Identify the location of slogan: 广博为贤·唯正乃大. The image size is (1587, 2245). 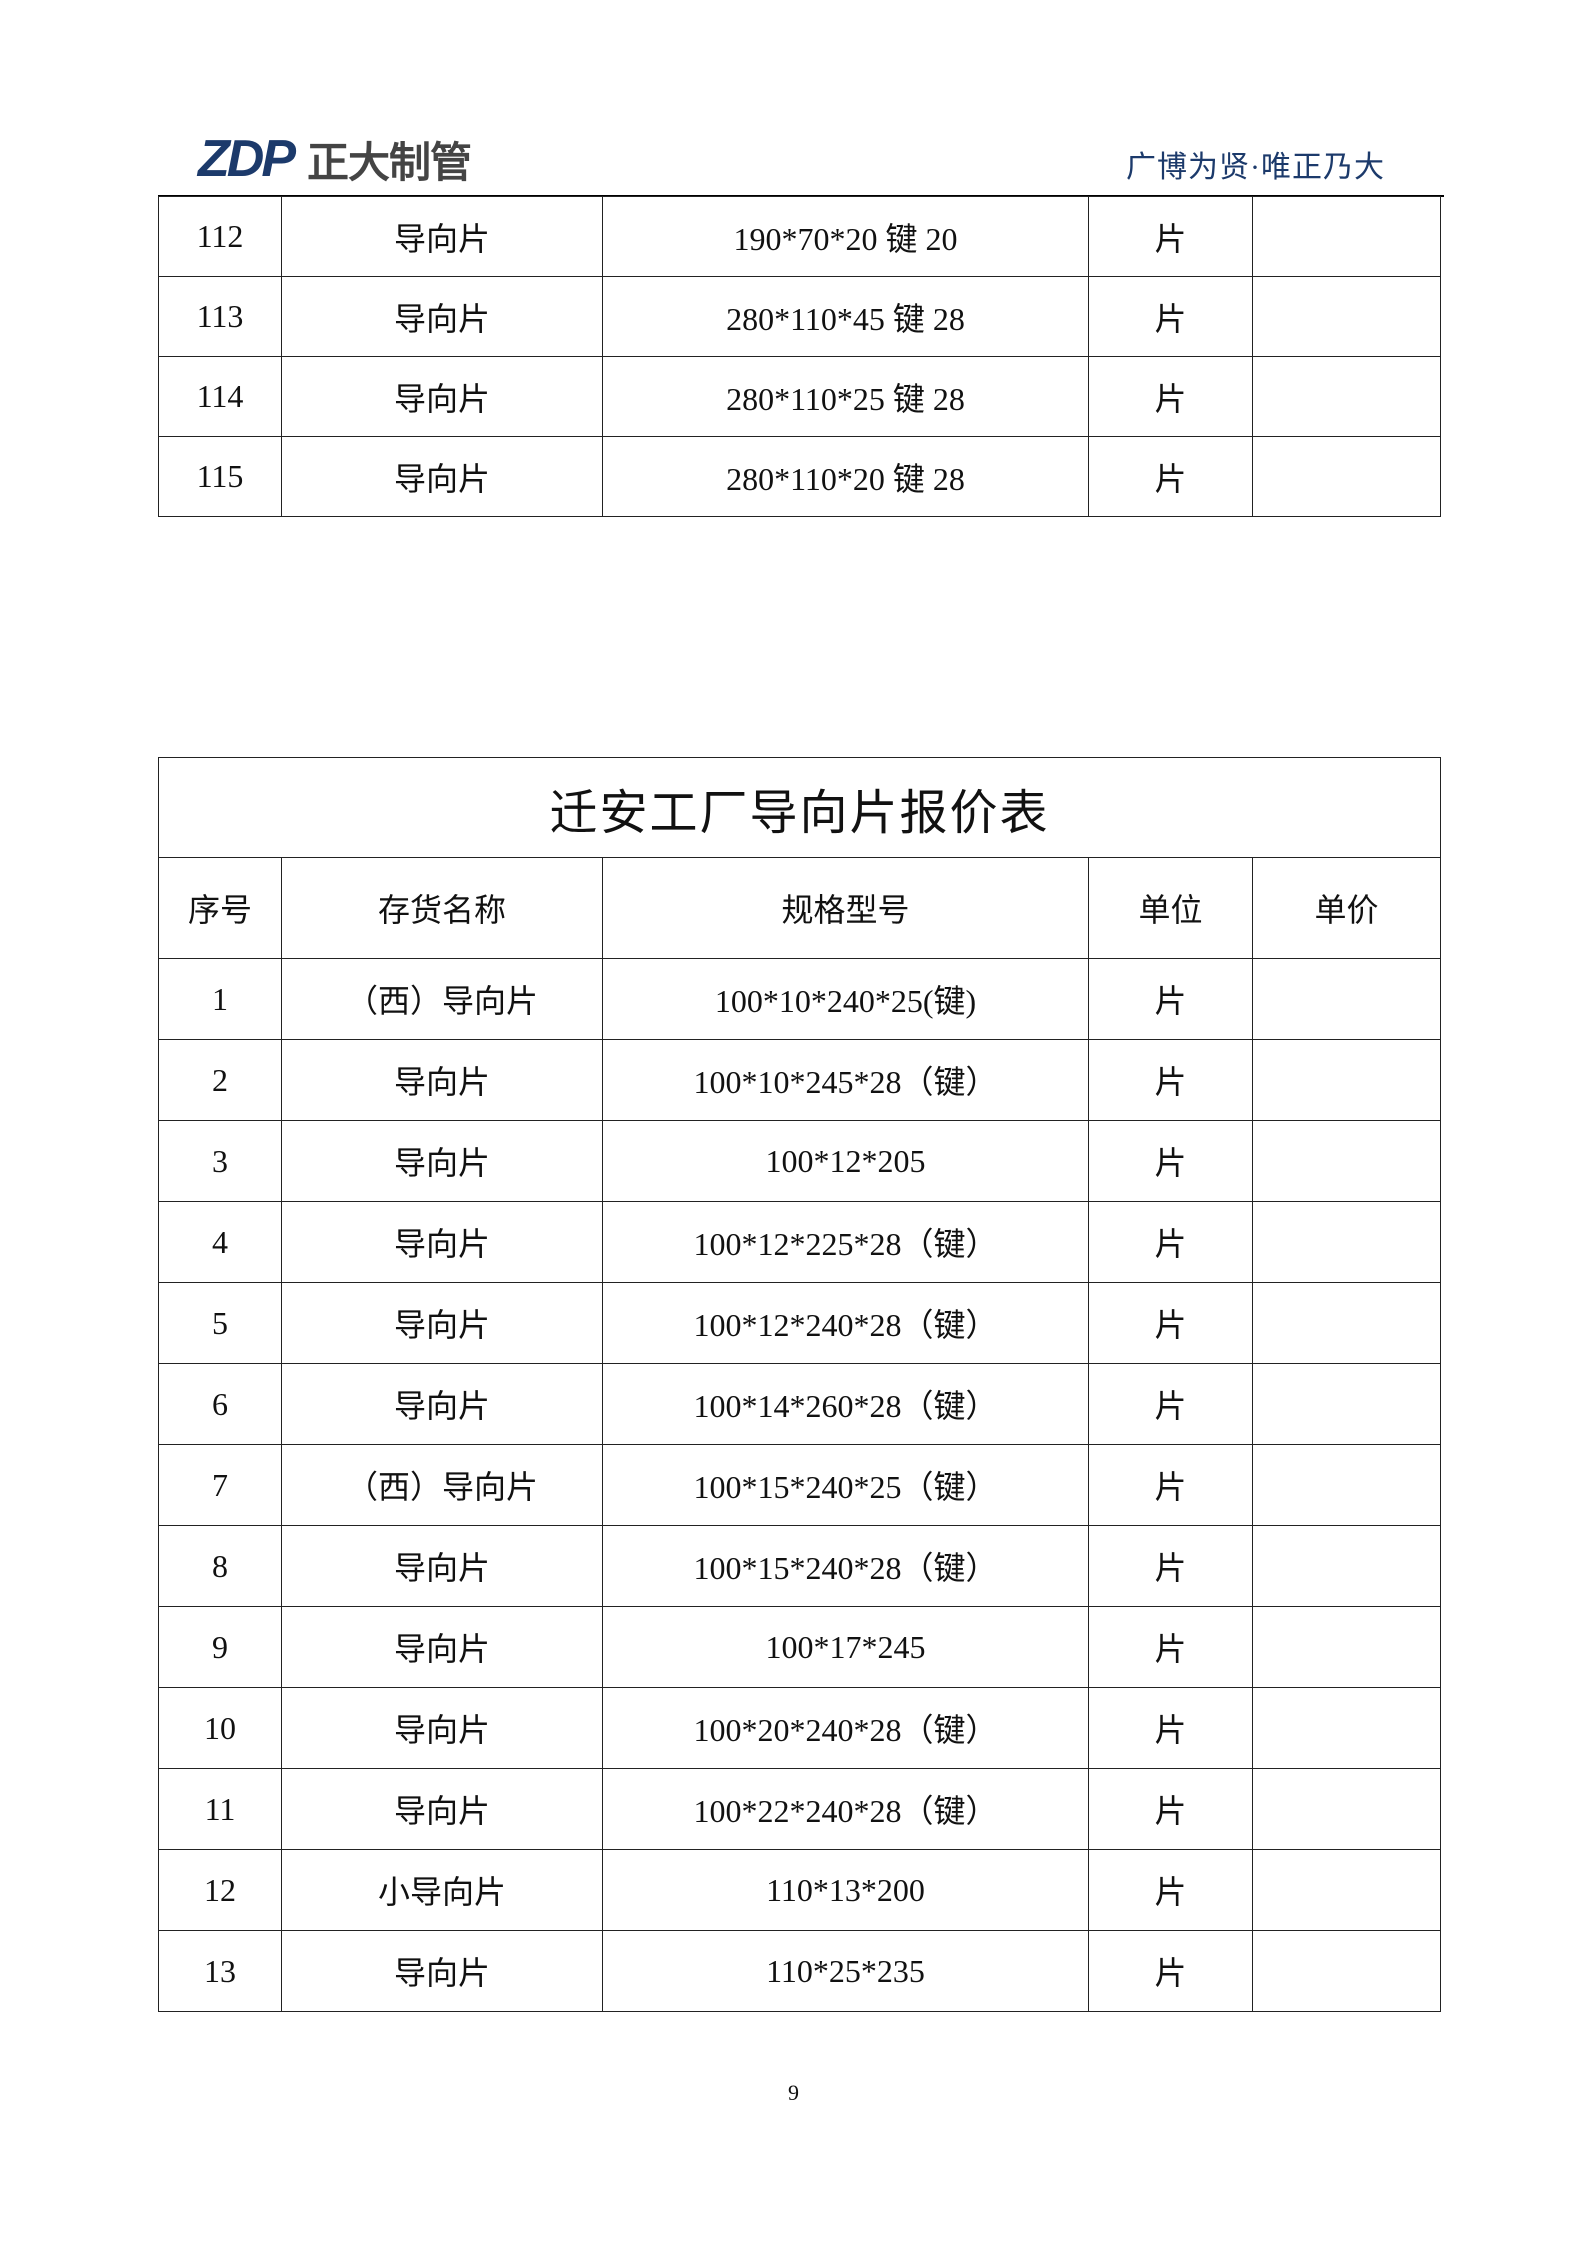
(1255, 167).